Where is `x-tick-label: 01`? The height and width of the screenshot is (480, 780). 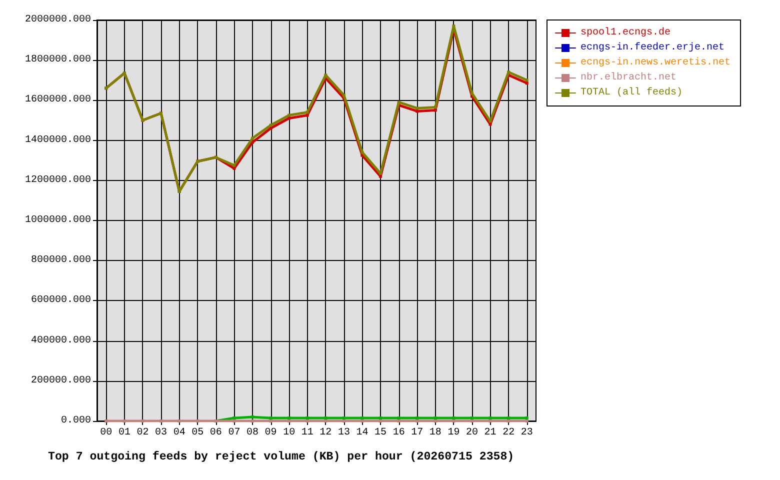 x-tick-label: 01 is located at coordinates (124, 433).